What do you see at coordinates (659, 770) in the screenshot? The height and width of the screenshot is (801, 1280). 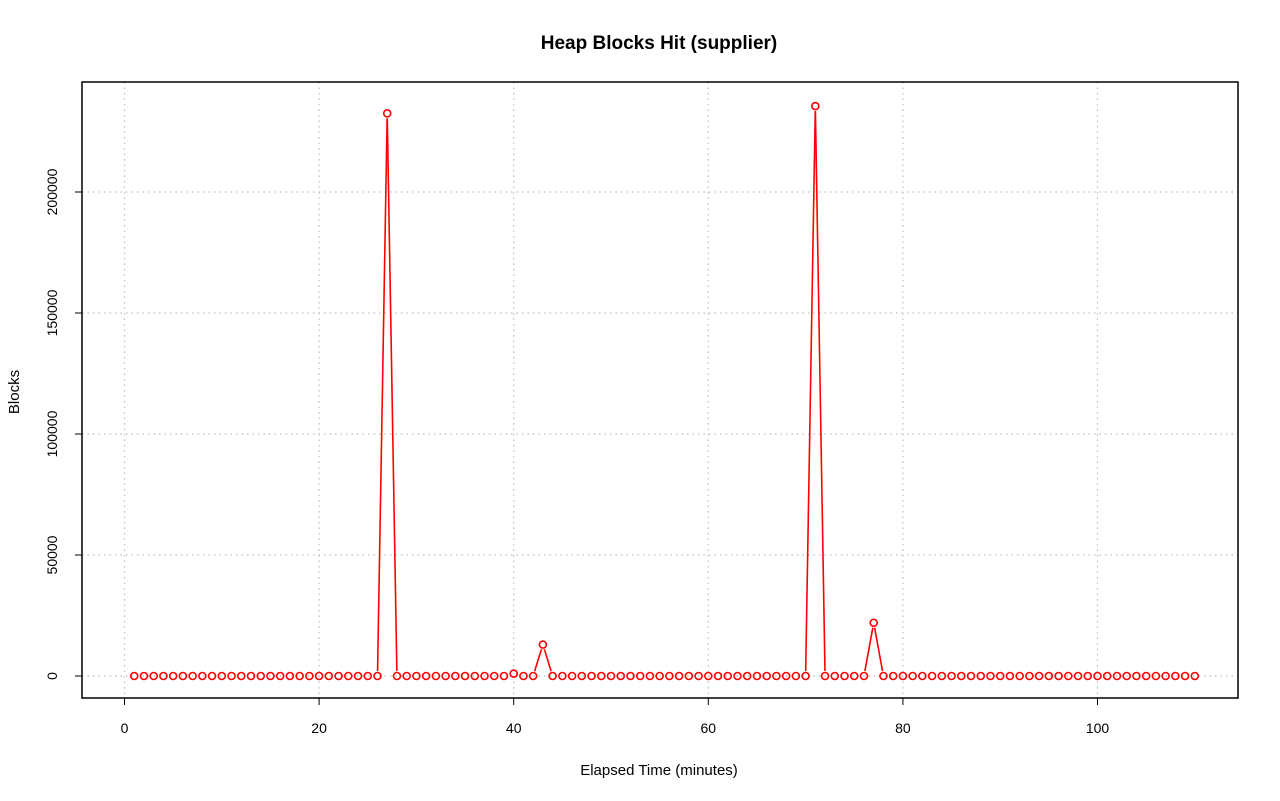 I see `x-axis-label: Elapsed Time (minutes)` at bounding box center [659, 770].